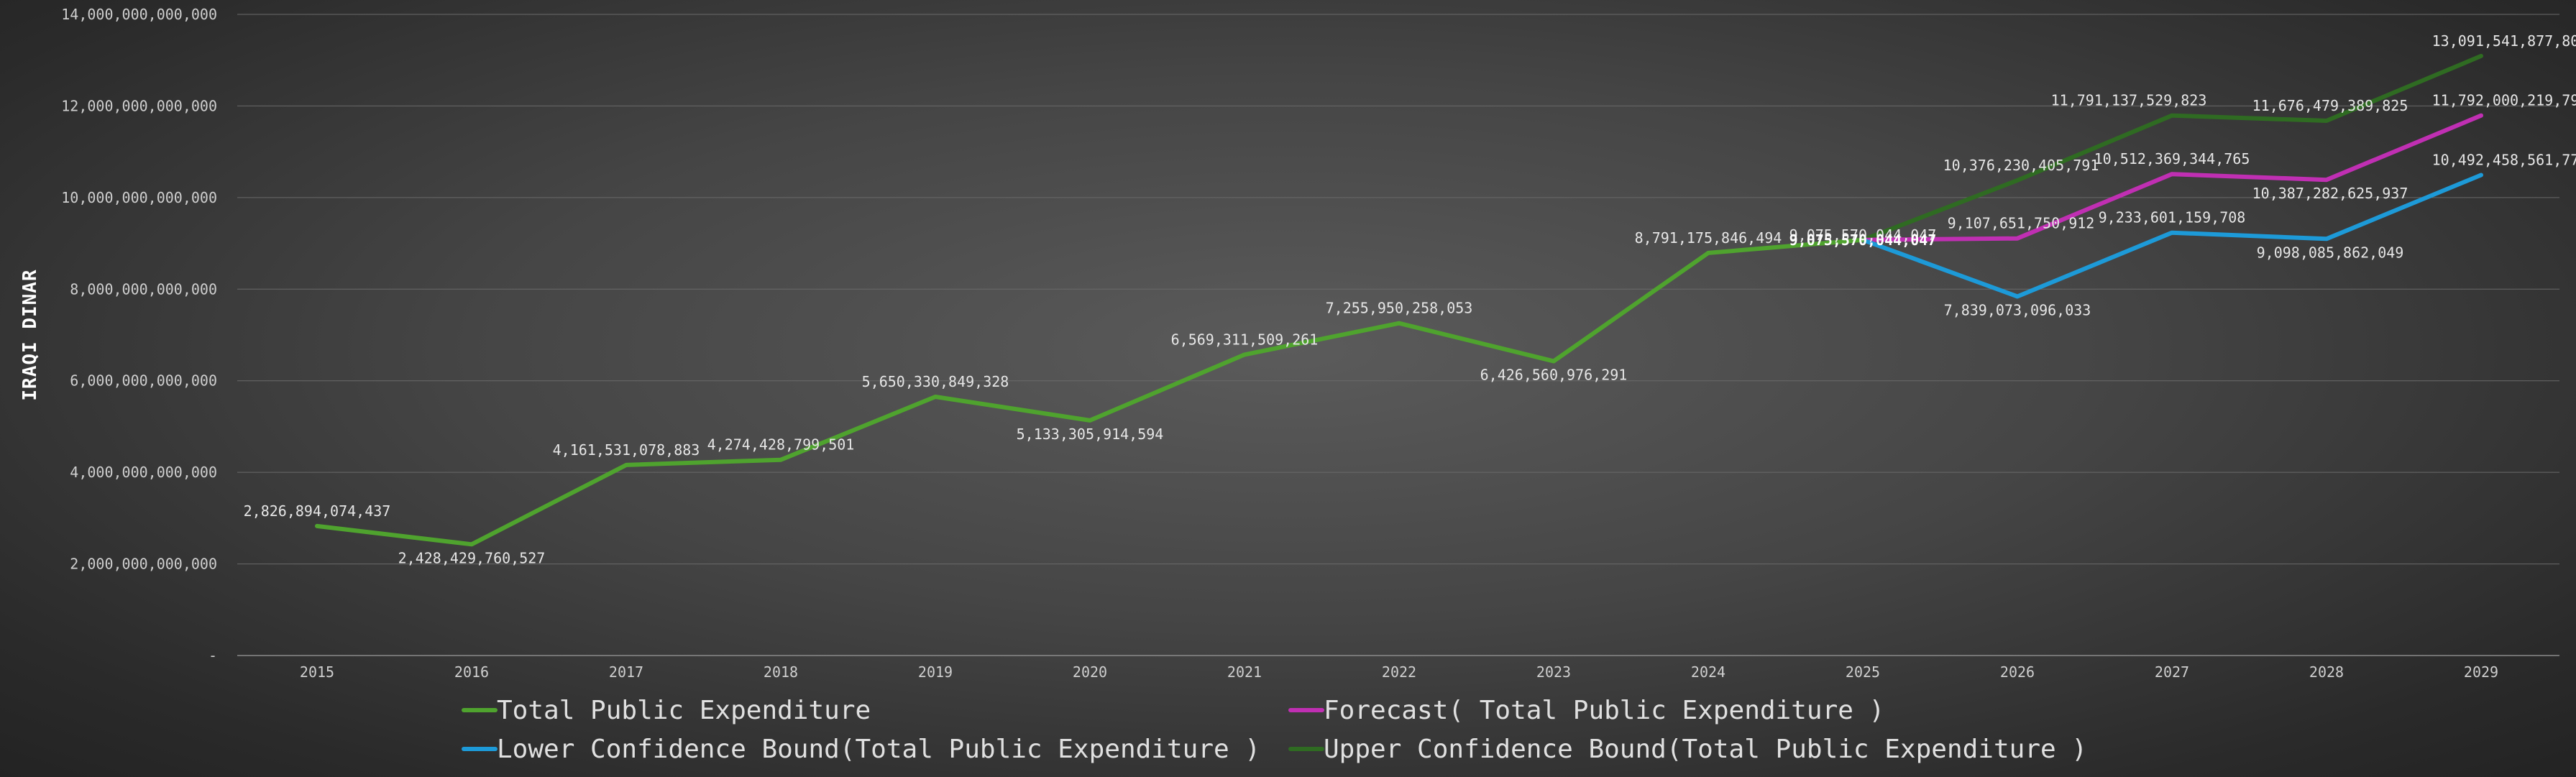 This screenshot has width=2576, height=777. Describe the element at coordinates (1708, 672) in the screenshot. I see `x-tick-label: 2024` at that location.